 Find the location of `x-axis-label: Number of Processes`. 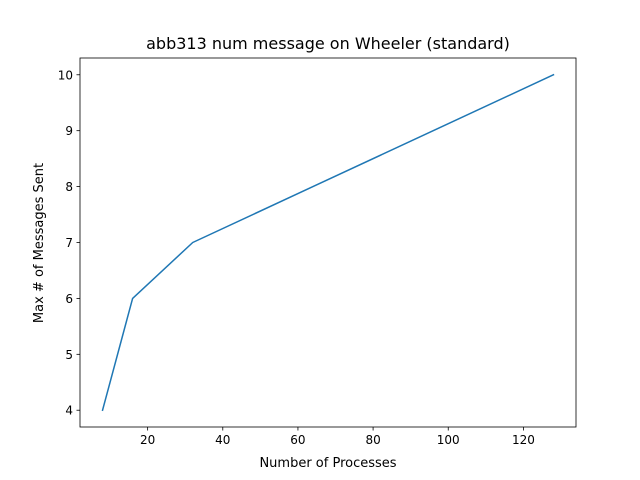

x-axis-label: Number of Processes is located at coordinates (327, 463).